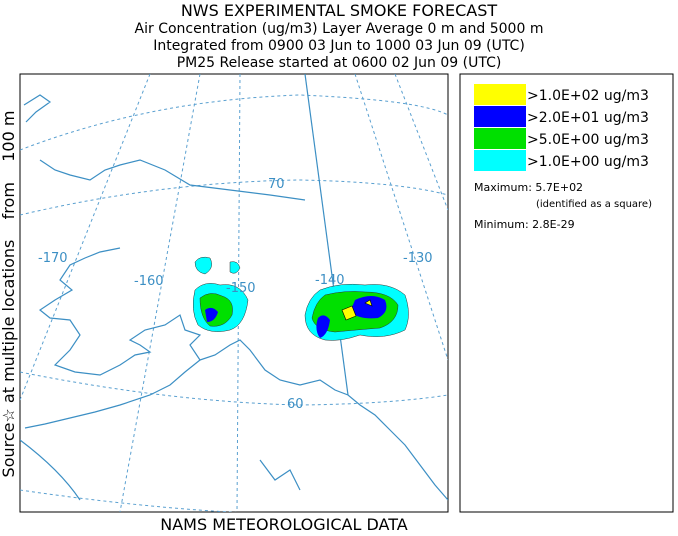 This screenshot has height=536, width=678. What do you see at coordinates (339, 10) in the screenshot?
I see `title: NWS EXPERIMENTAL SMOKE FORECAST` at bounding box center [339, 10].